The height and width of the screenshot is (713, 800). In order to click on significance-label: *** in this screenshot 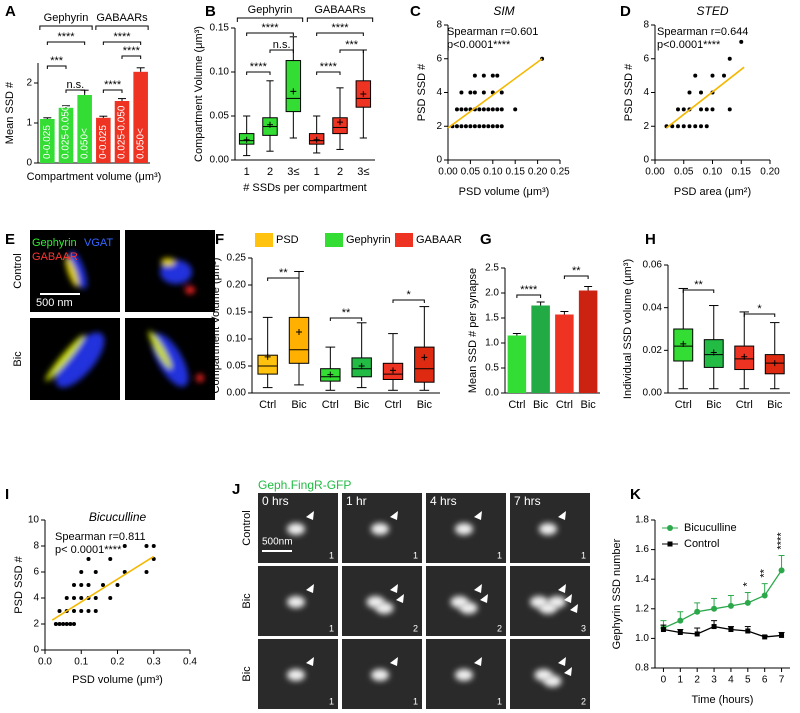, I will do `click(57, 61)`.